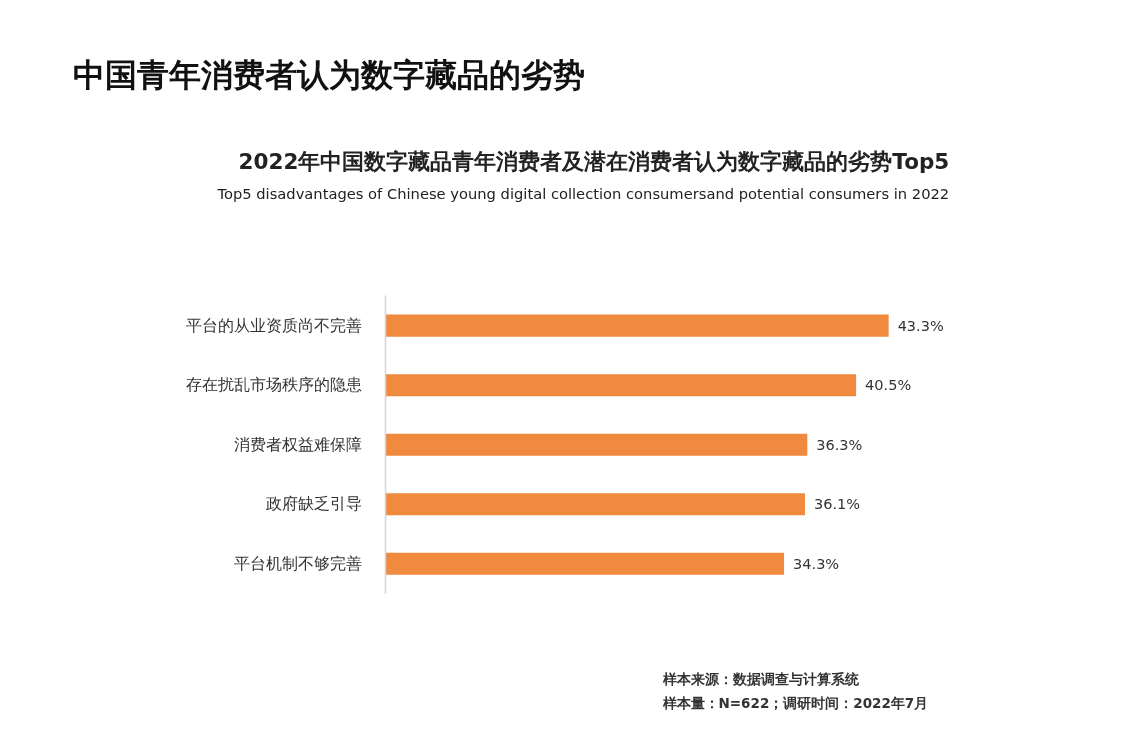  I want to click on data-label: 43.3%, so click(920, 325).